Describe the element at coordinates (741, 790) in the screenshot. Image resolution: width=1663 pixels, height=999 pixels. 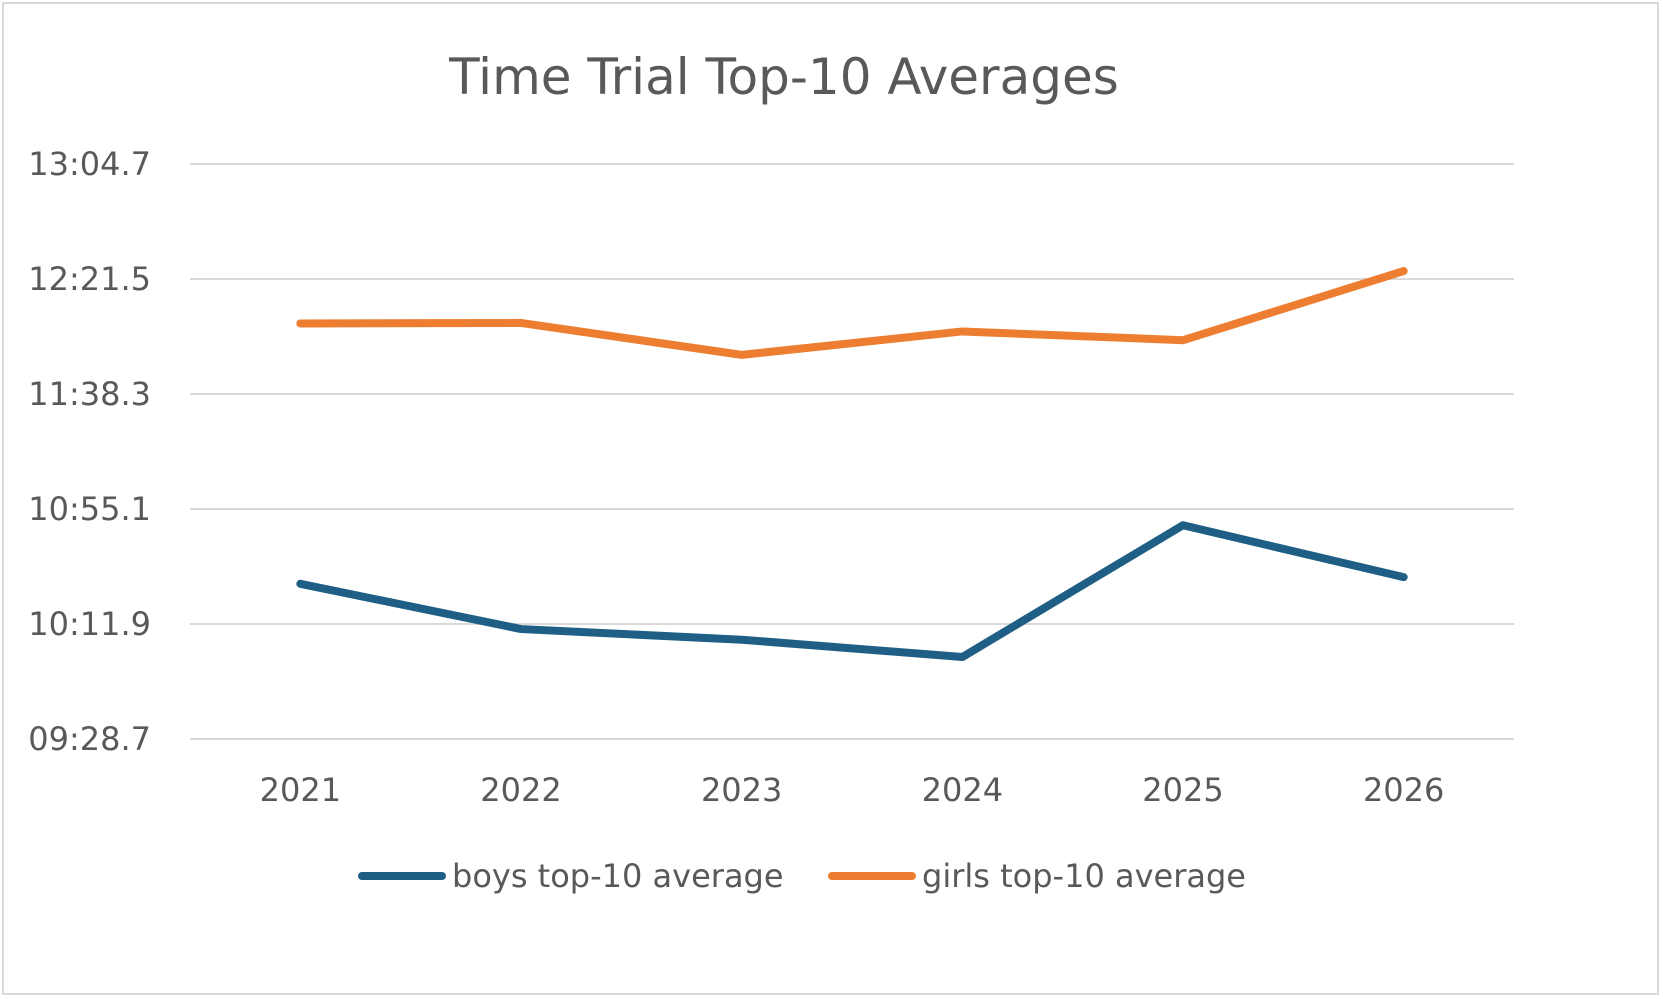
I see `x-tick-label: 2023` at that location.